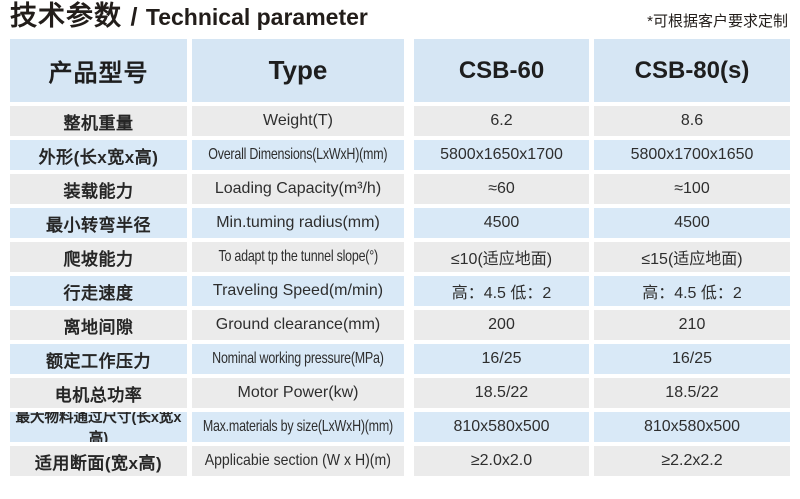 The image size is (800, 499). Describe the element at coordinates (101, 359) in the screenshot. I see `cell-label-cn: 额定工作压力` at that location.